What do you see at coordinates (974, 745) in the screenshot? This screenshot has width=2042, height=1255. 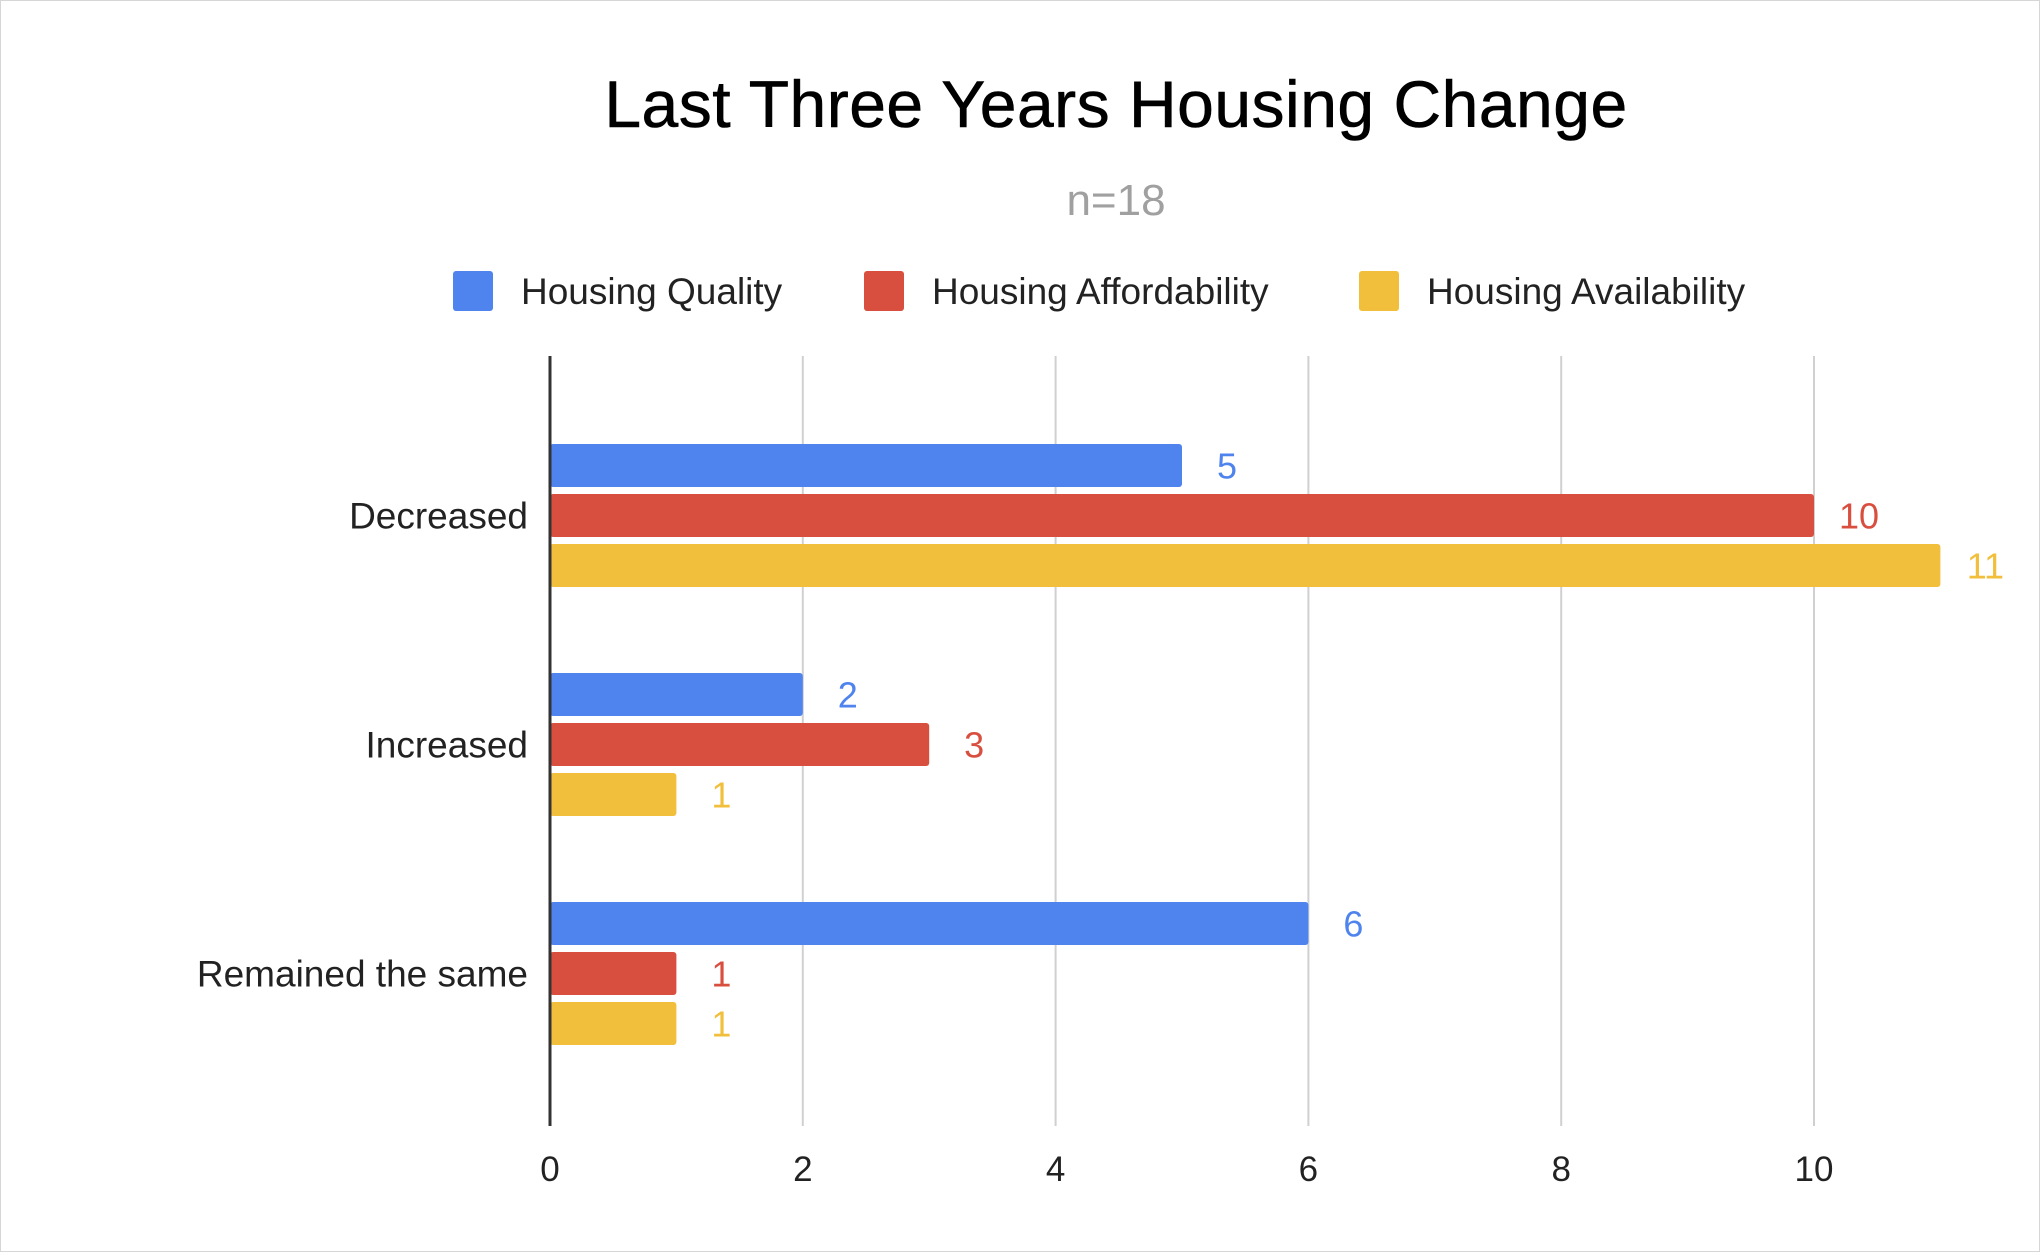 I see `data-label-increased-housing-affordability: 3` at bounding box center [974, 745].